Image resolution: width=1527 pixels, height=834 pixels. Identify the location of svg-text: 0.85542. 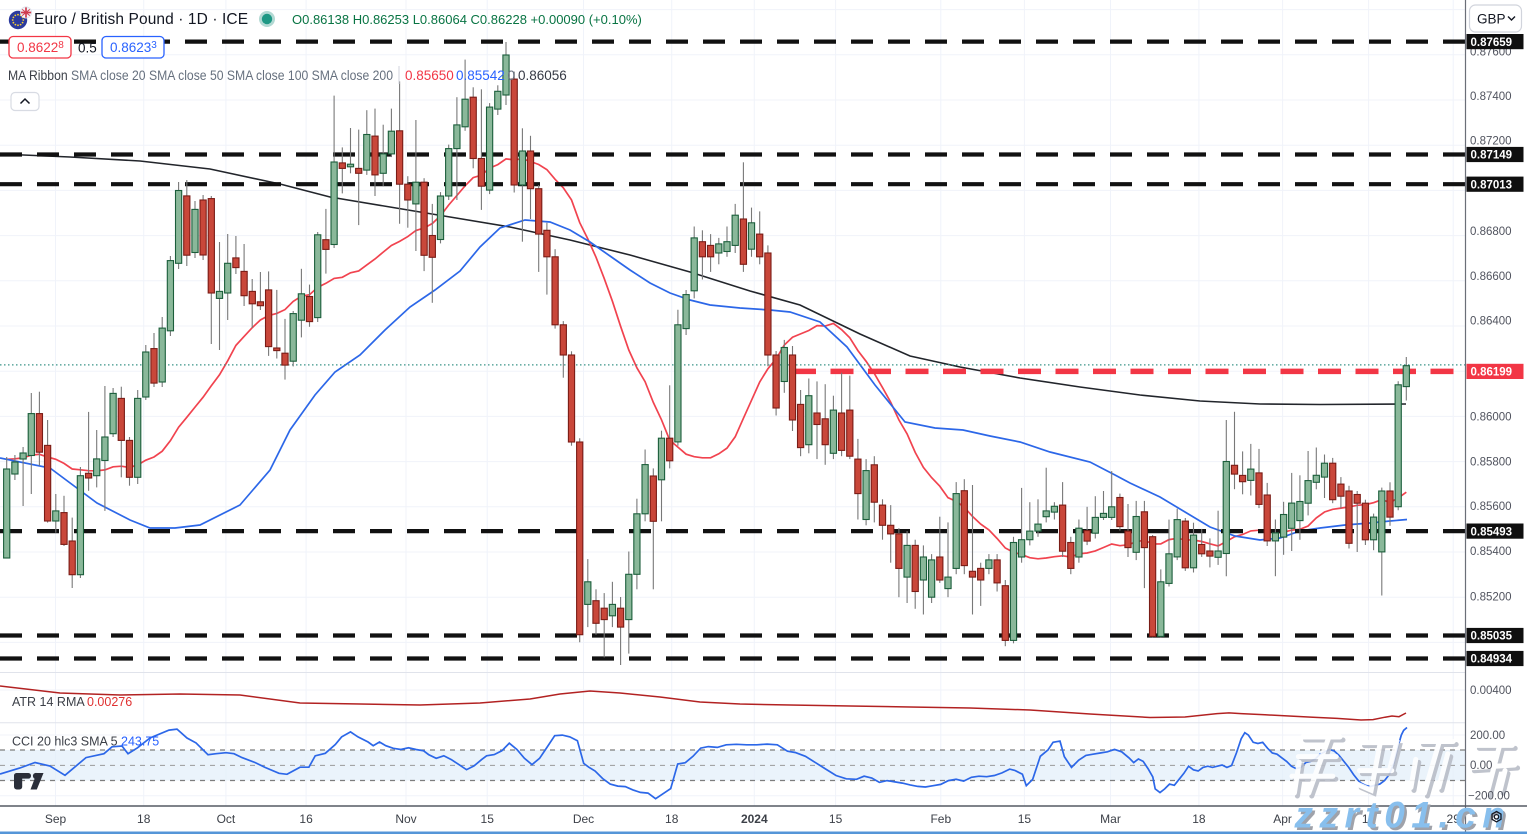
(480, 75).